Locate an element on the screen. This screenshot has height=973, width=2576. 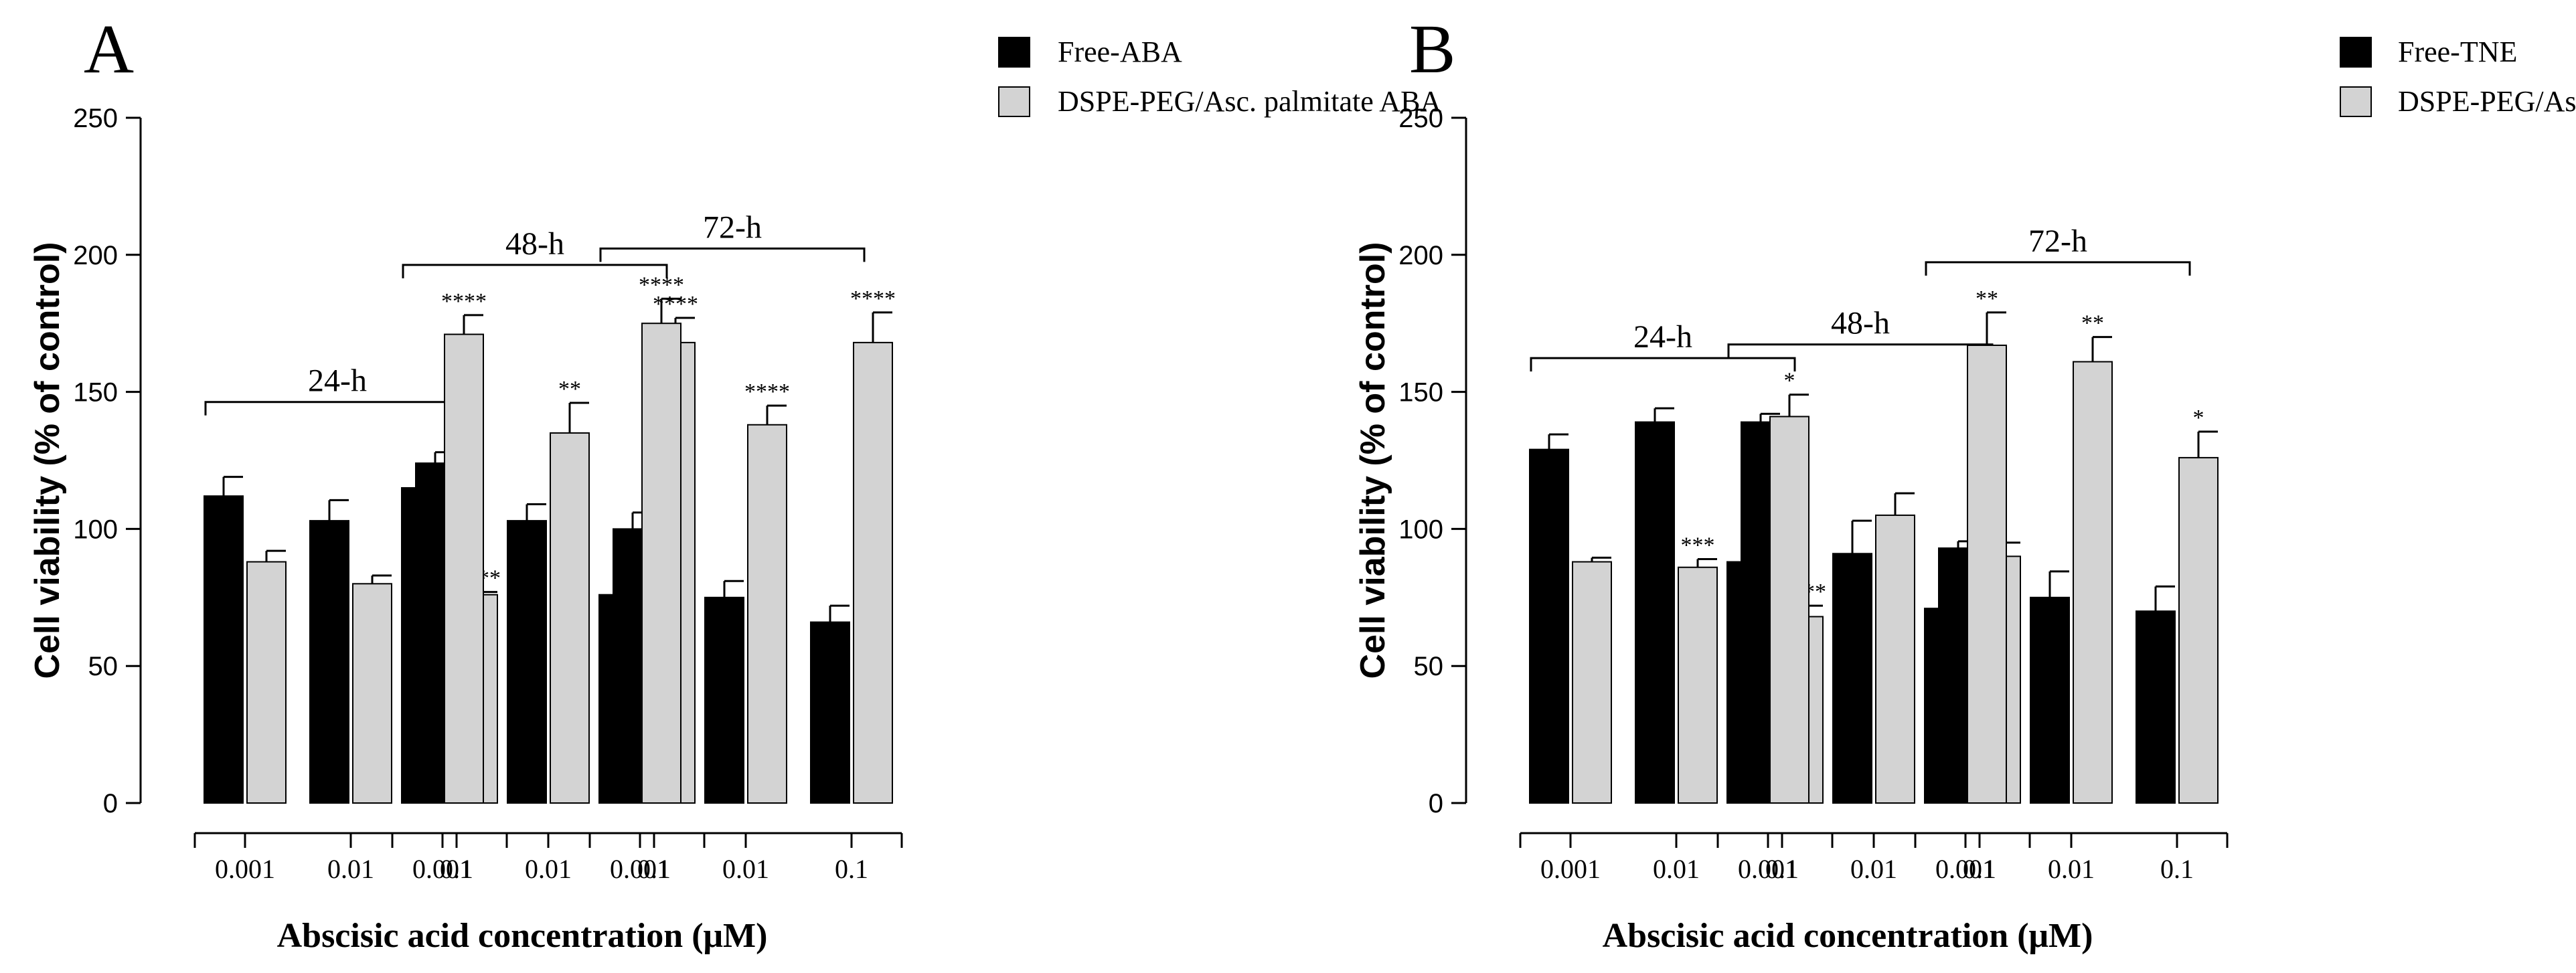
legend-label-formulation: DSPE-PEG/Asc. palmitate TNE is located at coordinates (2487, 101).